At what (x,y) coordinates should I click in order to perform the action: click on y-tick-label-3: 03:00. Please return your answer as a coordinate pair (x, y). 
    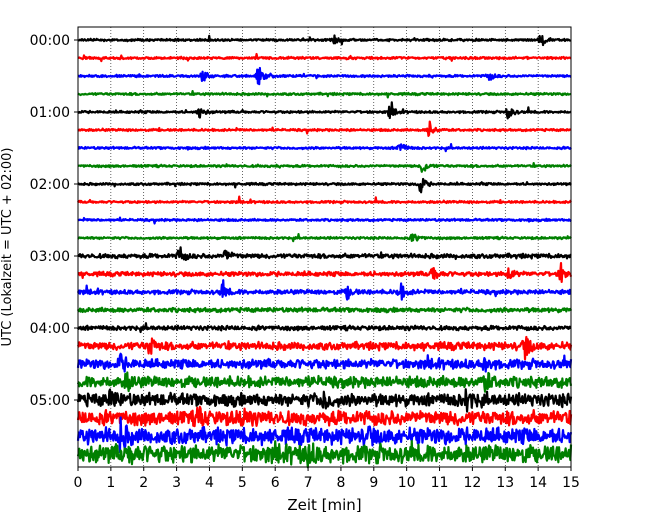
    Looking at the image, I should click on (50, 257).